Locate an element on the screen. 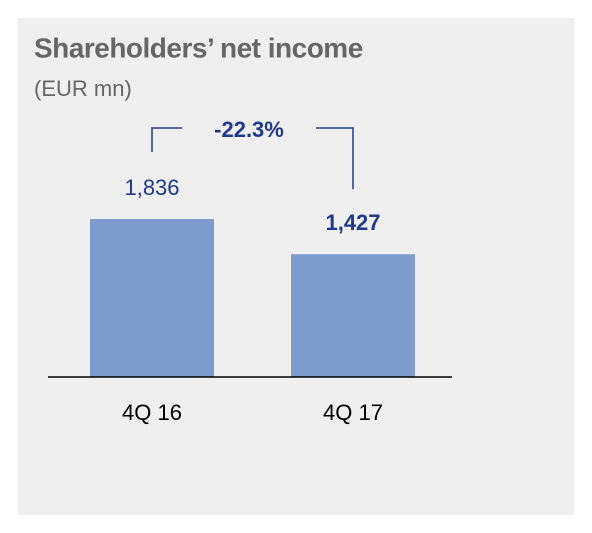 Image resolution: width=592 pixels, height=533 pixels. change-annotation: -22.3% is located at coordinates (249, 129).